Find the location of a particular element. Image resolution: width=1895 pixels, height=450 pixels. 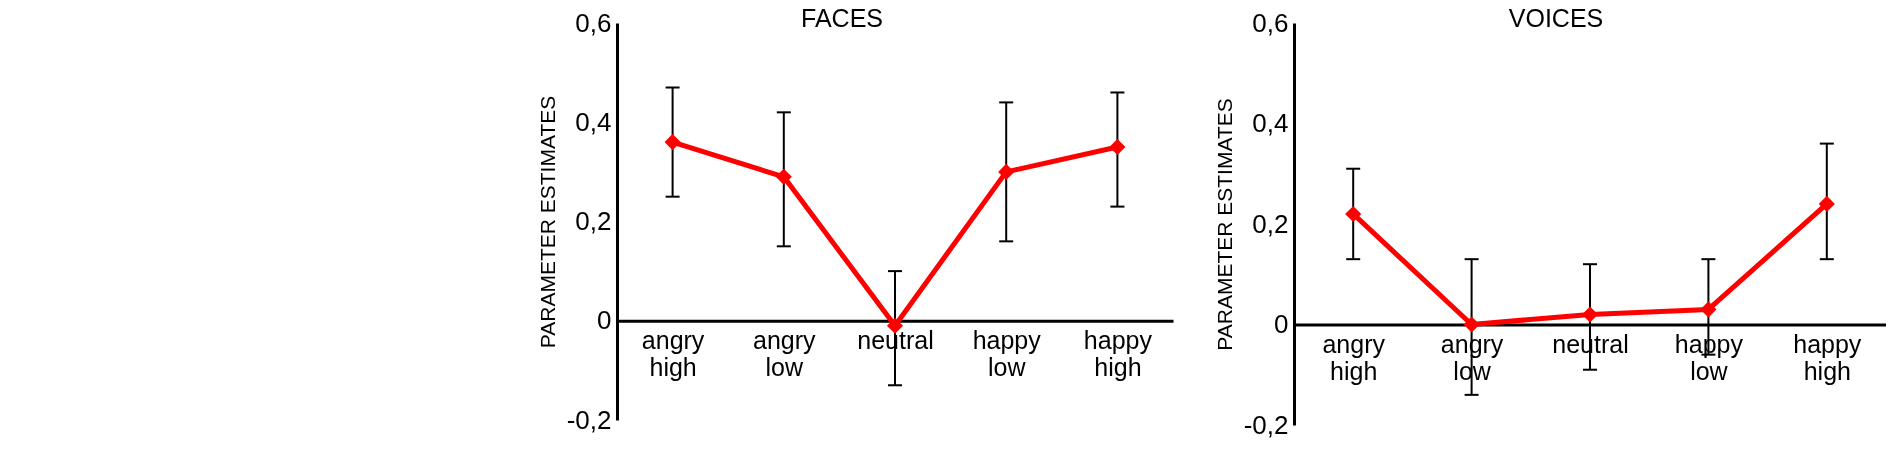

chart-title: VOICES is located at coordinates (1556, 18).